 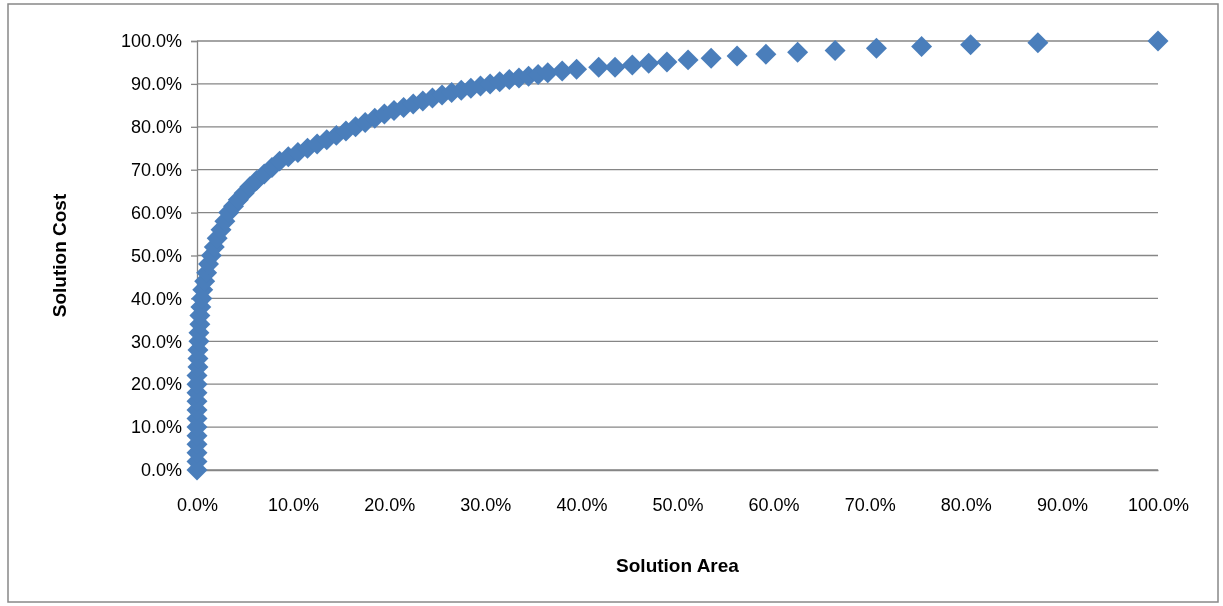 What do you see at coordinates (1062, 504) in the screenshot?
I see `x-tick-label: 90.0%` at bounding box center [1062, 504].